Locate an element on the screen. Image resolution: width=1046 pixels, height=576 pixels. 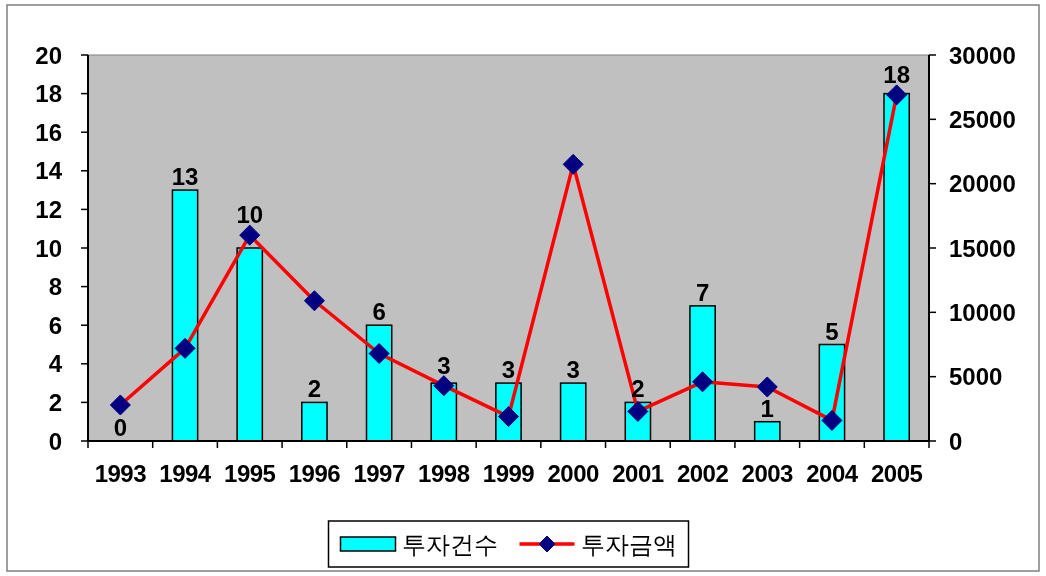
data-label: 10 is located at coordinates (250, 215).